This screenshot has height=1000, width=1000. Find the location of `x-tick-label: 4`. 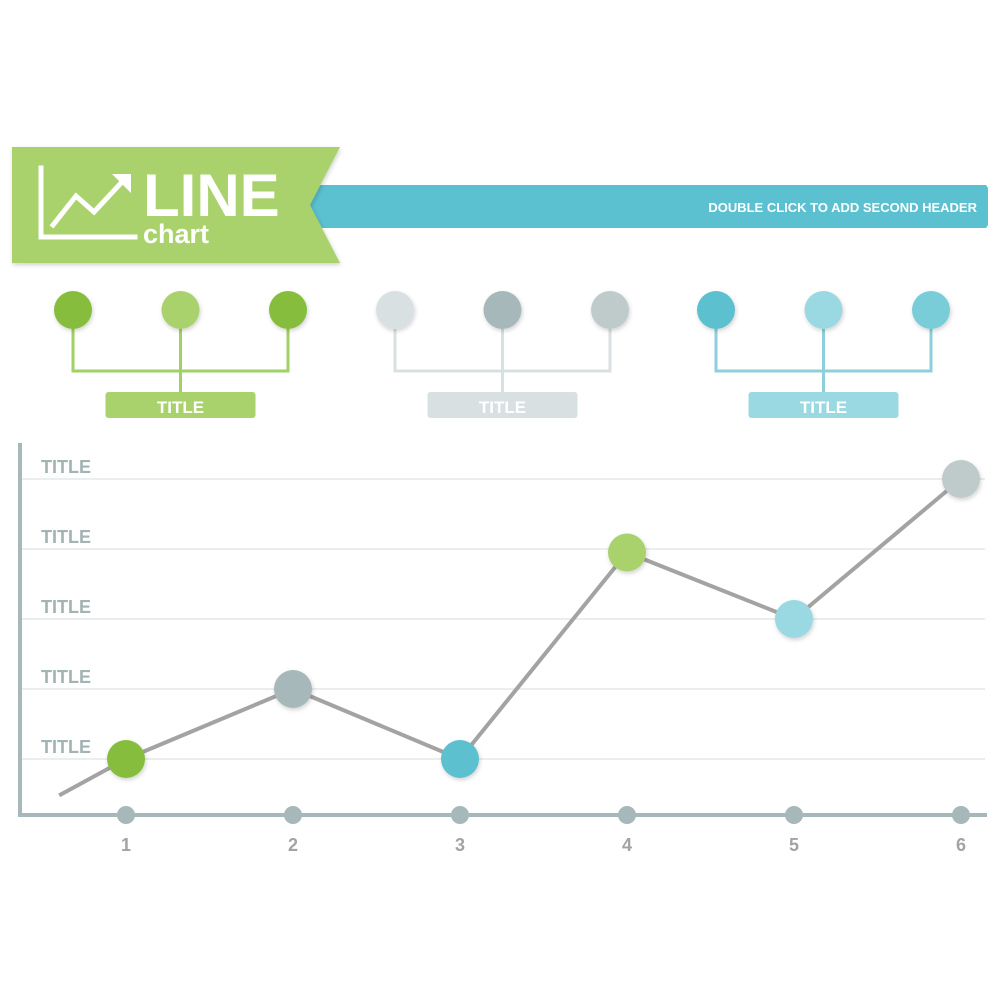

x-tick-label: 4 is located at coordinates (627, 845).